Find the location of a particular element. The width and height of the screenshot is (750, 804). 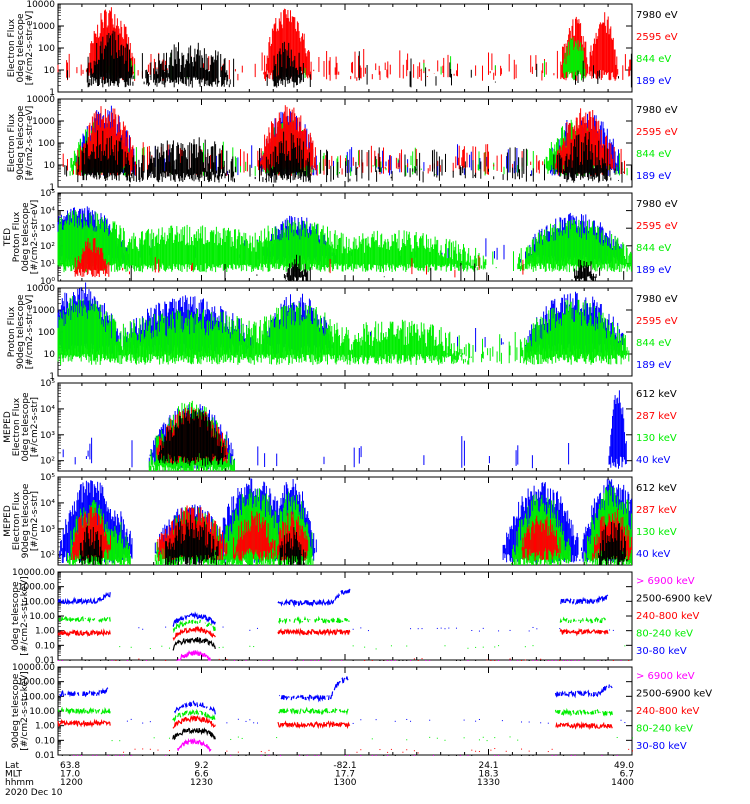

series-green is located at coordinates (344, 241).